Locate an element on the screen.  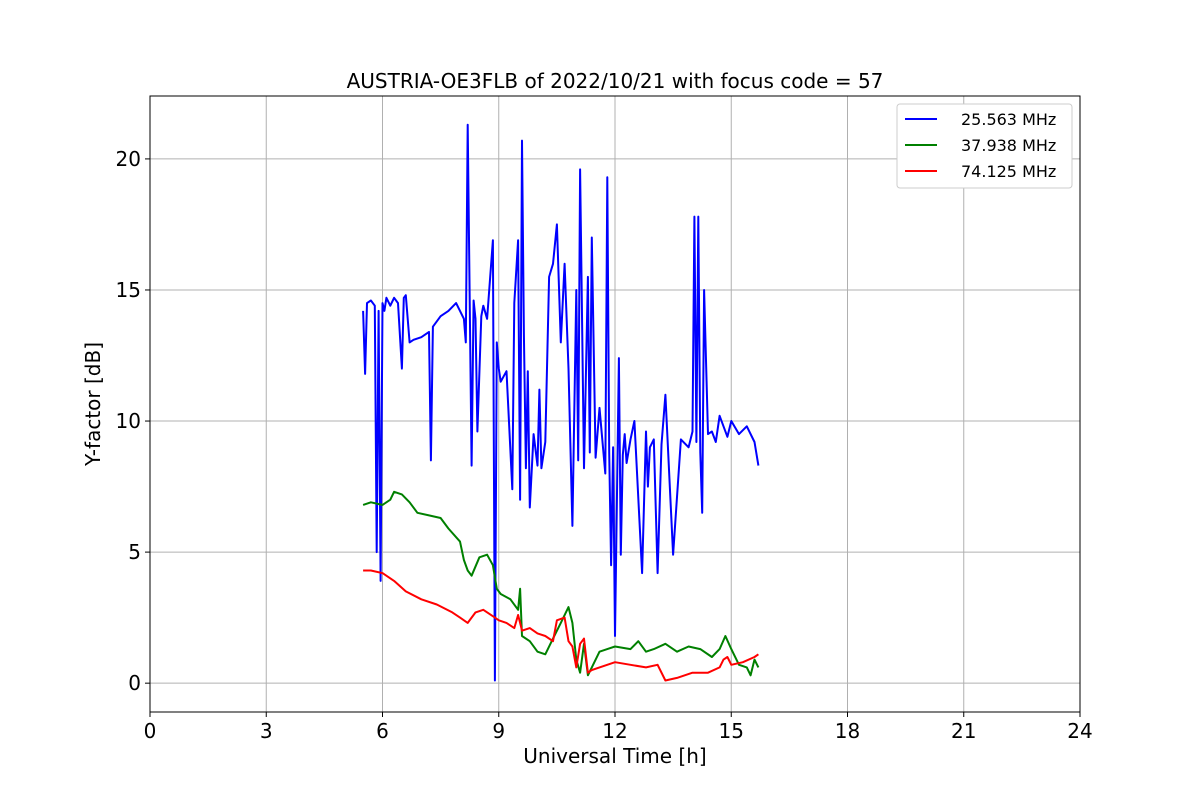
x-tick-label: 21 is located at coordinates (963, 731).